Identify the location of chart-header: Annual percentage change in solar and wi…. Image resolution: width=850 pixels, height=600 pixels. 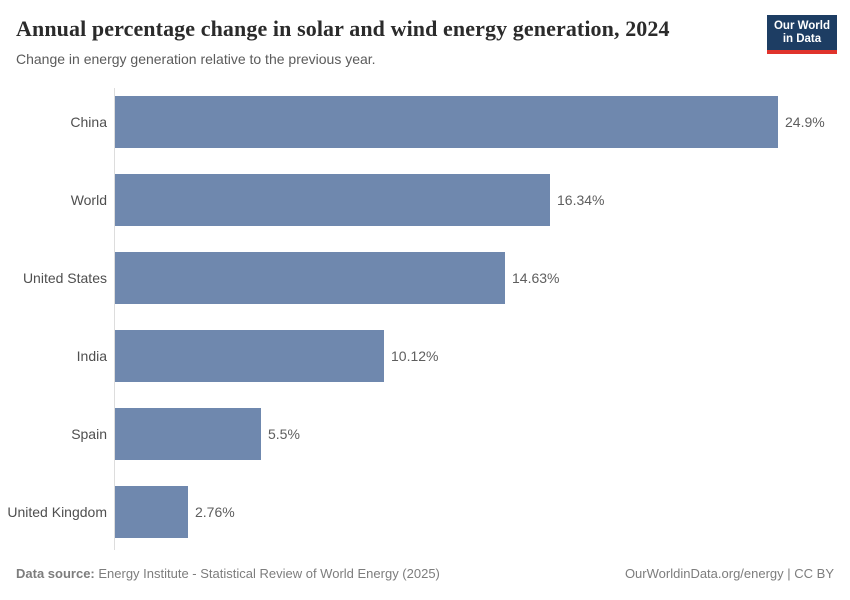
(383, 42).